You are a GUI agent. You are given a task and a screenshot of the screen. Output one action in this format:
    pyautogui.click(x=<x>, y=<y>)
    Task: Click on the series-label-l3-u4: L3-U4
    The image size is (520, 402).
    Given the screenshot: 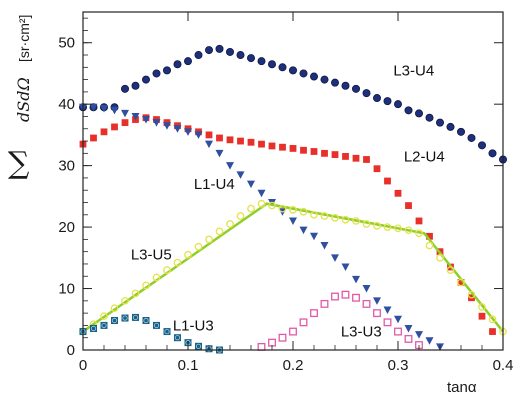 What is the action you would take?
    pyautogui.click(x=413, y=70)
    